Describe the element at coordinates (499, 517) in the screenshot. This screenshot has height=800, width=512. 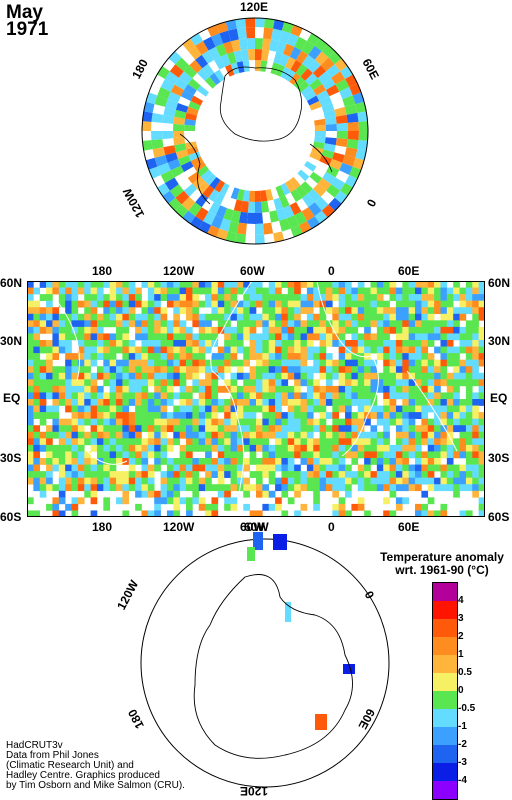
I see `world-right-lat-4: 60S` at that location.